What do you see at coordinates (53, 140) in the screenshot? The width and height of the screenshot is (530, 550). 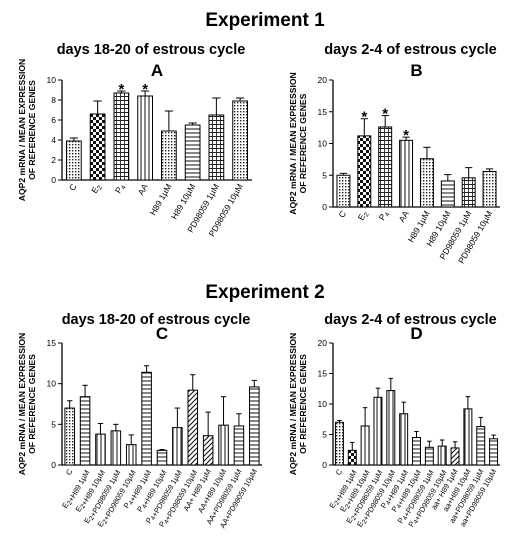 I see `y-tick-label: 4` at bounding box center [53, 140].